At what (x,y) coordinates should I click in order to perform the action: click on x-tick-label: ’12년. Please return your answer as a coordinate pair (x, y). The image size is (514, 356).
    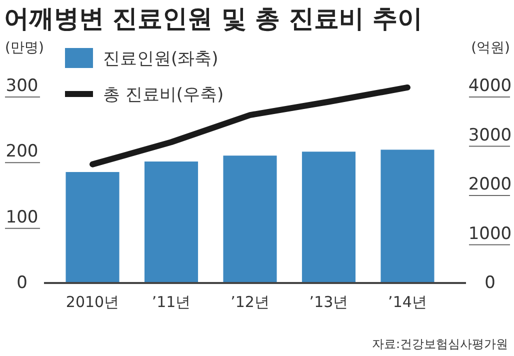
    Looking at the image, I should click on (250, 302).